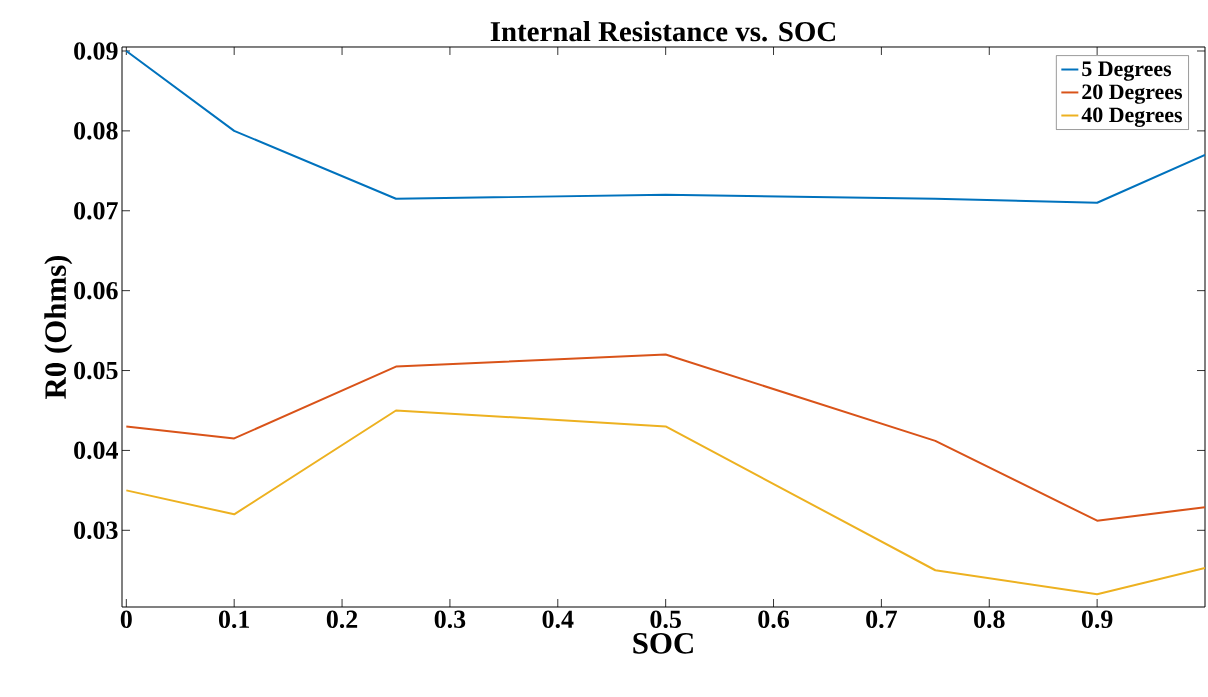  What do you see at coordinates (342, 619) in the screenshot?
I see `x-tick-label: 0.2` at bounding box center [342, 619].